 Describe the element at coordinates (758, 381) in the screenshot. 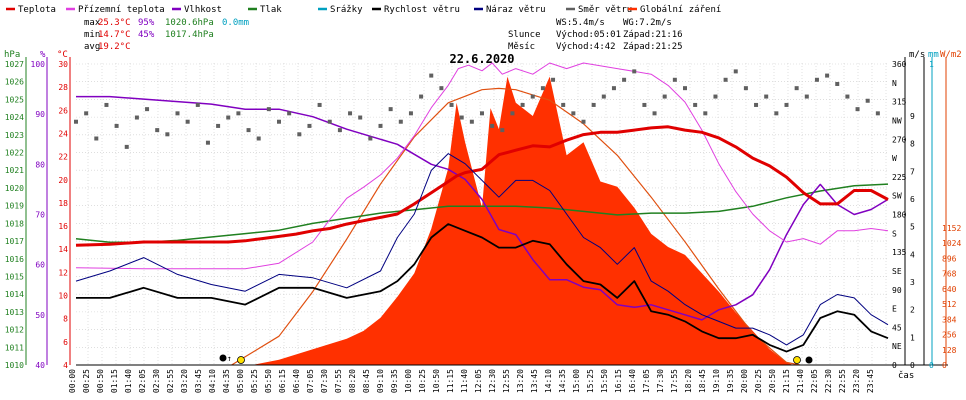

I see `x-tick-label: 20:25` at that location.